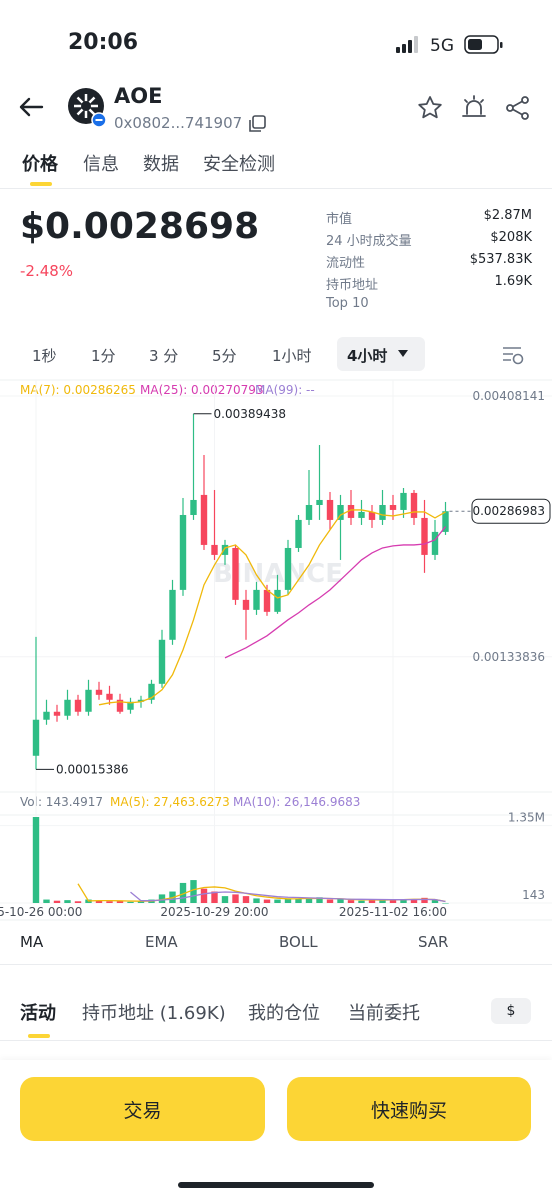 The height and width of the screenshot is (1200, 552). What do you see at coordinates (296, 802) in the screenshot?
I see `volume-legend: MA(10): 26,146.9683` at bounding box center [296, 802].